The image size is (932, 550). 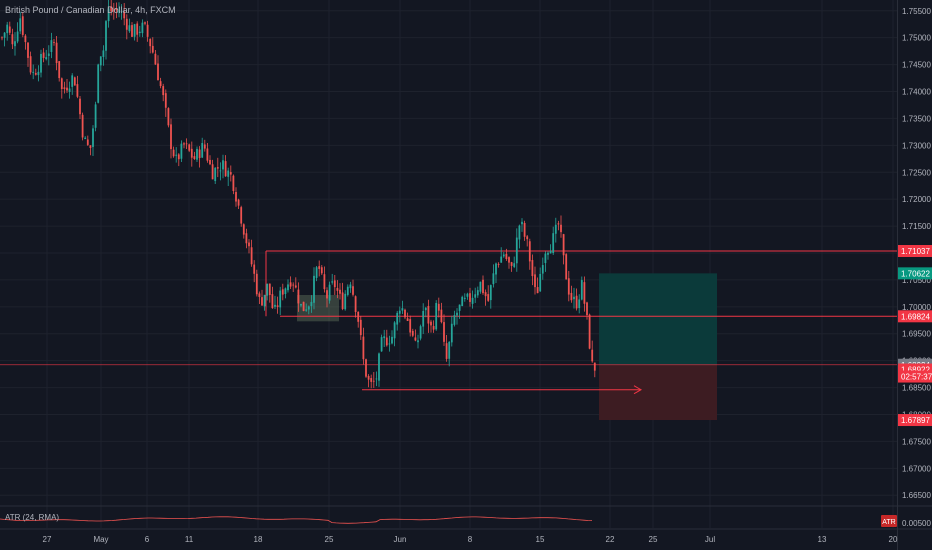 What do you see at coordinates (258, 539) in the screenshot?
I see `time-tick-label: 18` at bounding box center [258, 539].